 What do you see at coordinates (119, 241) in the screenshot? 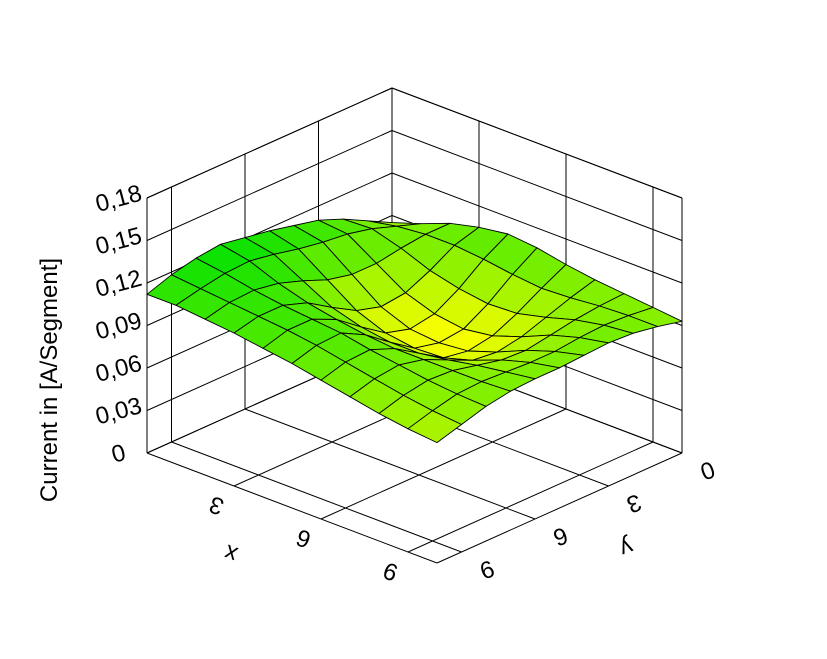
I see `z-tick-label: 0,15` at bounding box center [119, 241].